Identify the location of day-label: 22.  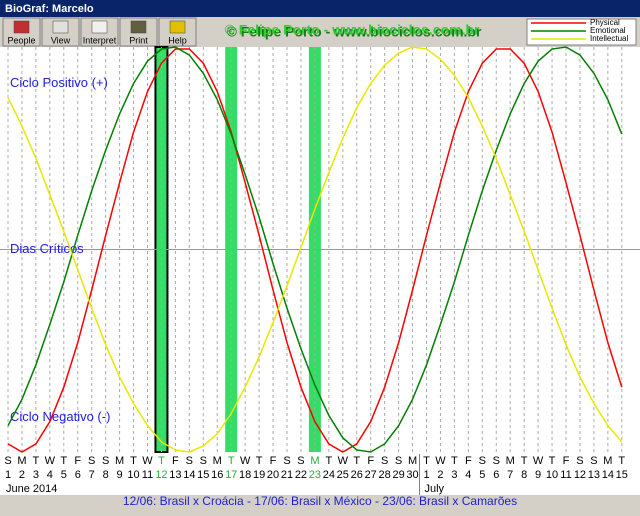
(301, 475).